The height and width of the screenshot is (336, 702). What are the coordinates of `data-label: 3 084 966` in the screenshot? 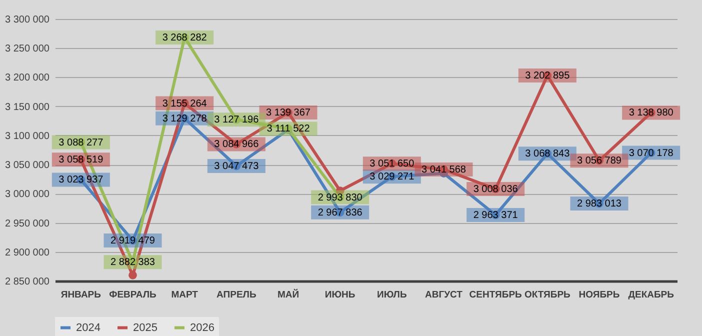 It's located at (237, 144).